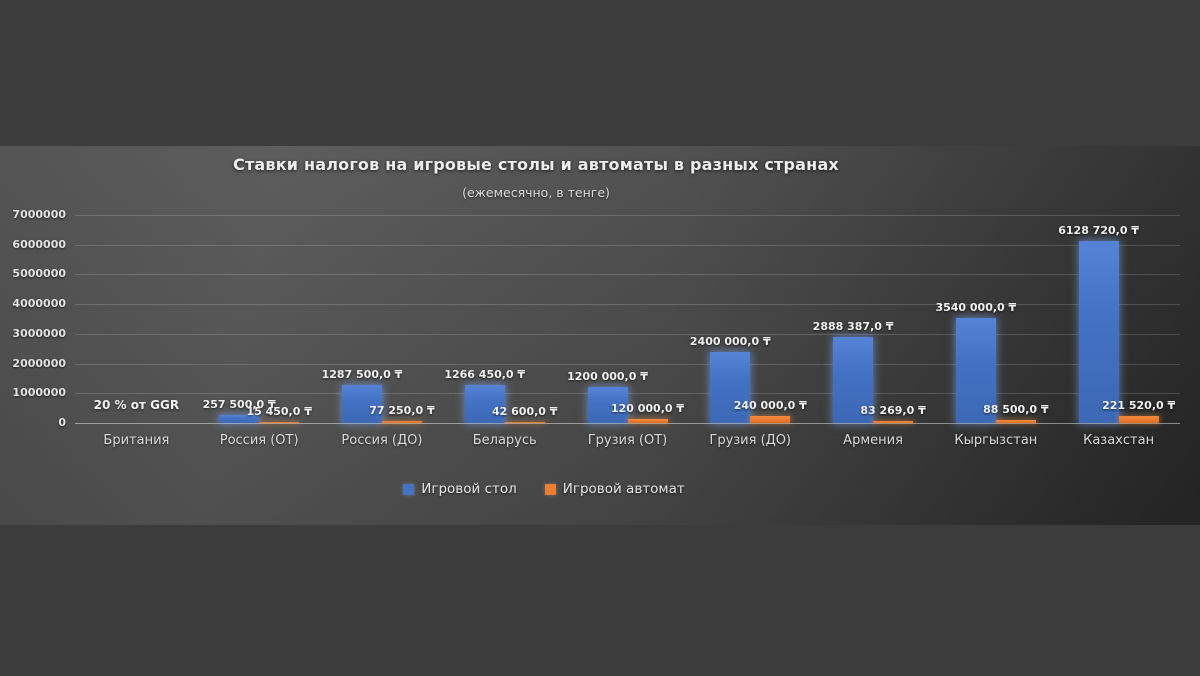 The height and width of the screenshot is (676, 1200). Describe the element at coordinates (62, 422) in the screenshot. I see `y-axis-tick-label: 0` at that location.